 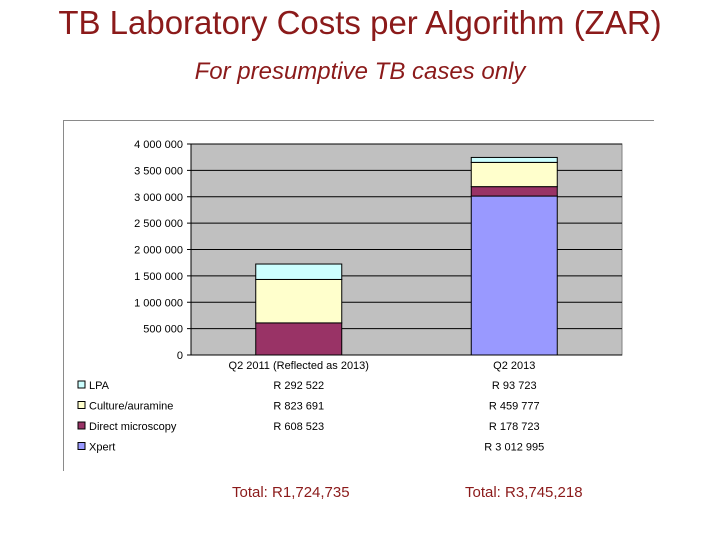 What do you see at coordinates (81, 446) in the screenshot?
I see `legend-swatch-xpert` at bounding box center [81, 446].